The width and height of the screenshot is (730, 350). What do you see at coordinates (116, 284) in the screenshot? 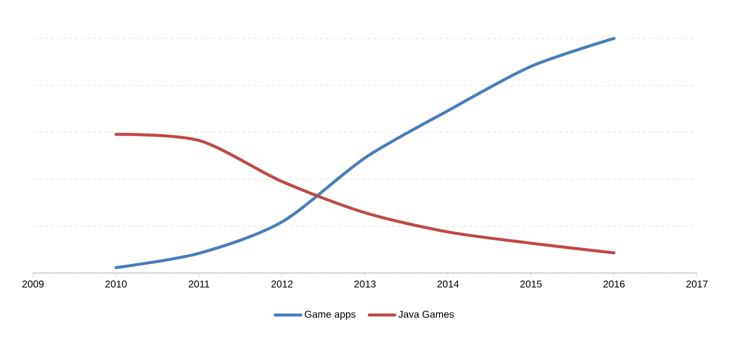
I see `x-tick-label: 2010` at bounding box center [116, 284].